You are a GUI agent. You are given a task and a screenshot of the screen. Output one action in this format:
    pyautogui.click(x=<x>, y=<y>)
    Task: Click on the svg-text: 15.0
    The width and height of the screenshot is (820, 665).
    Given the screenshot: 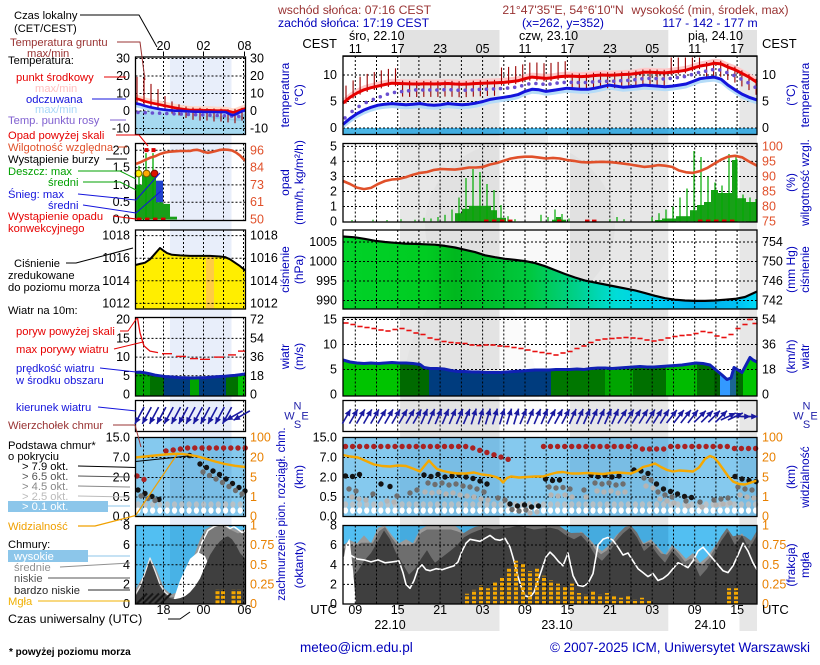 What is the action you would take?
    pyautogui.click(x=118, y=438)
    